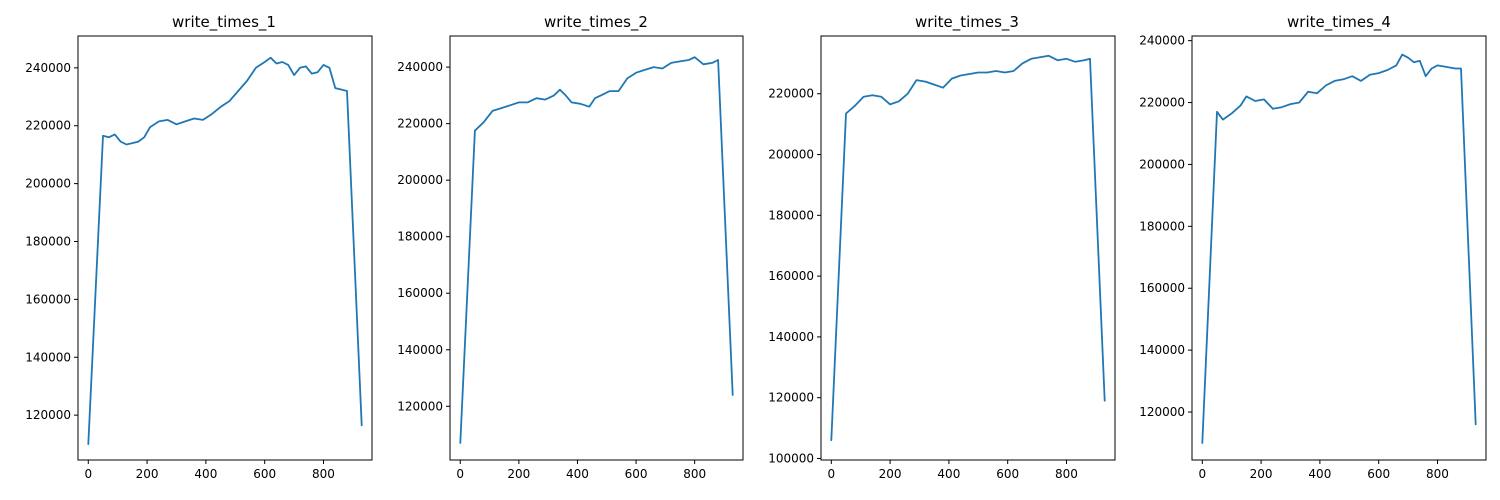  Describe the element at coordinates (791, 458) in the screenshot. I see `y-tick-label: 100000` at that location.